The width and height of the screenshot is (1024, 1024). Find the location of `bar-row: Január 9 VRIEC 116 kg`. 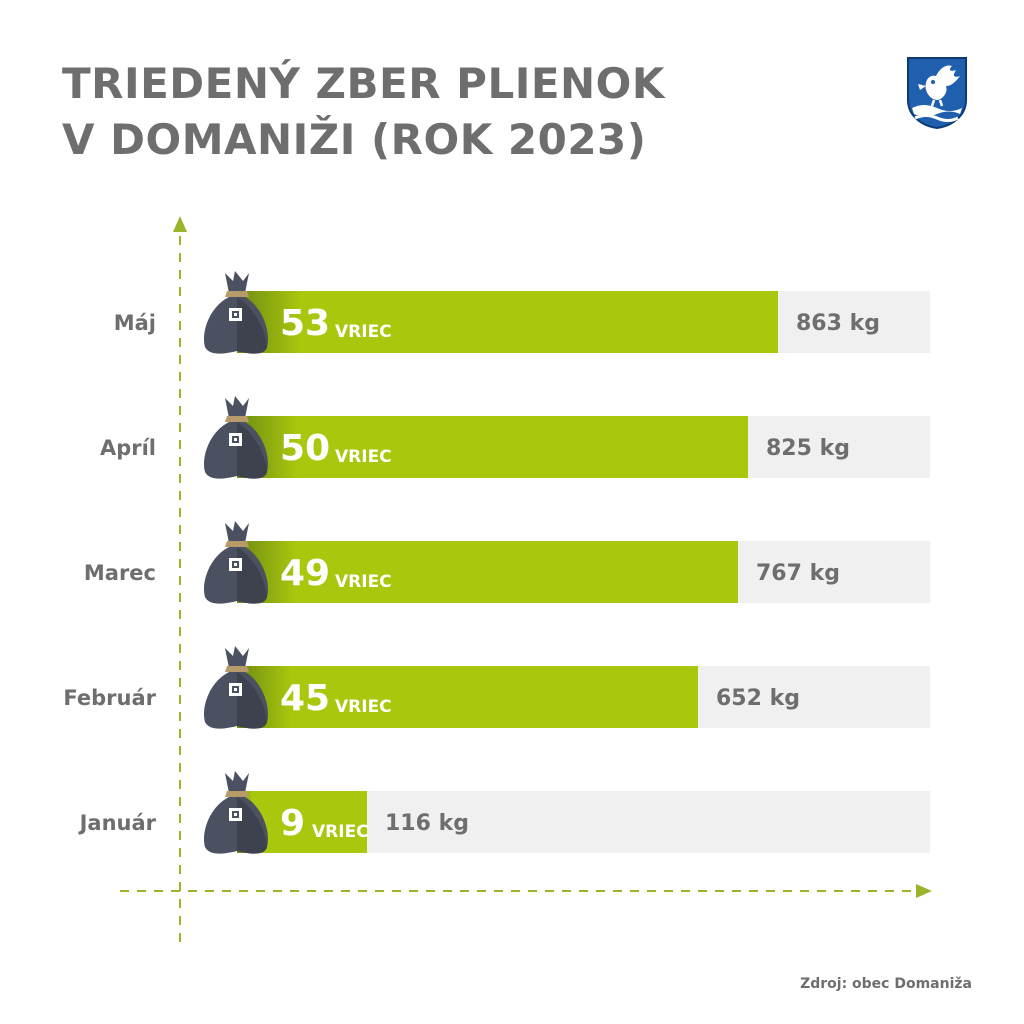

bar-row: Január 9 VRIEC 116 kg is located at coordinates (504, 812).